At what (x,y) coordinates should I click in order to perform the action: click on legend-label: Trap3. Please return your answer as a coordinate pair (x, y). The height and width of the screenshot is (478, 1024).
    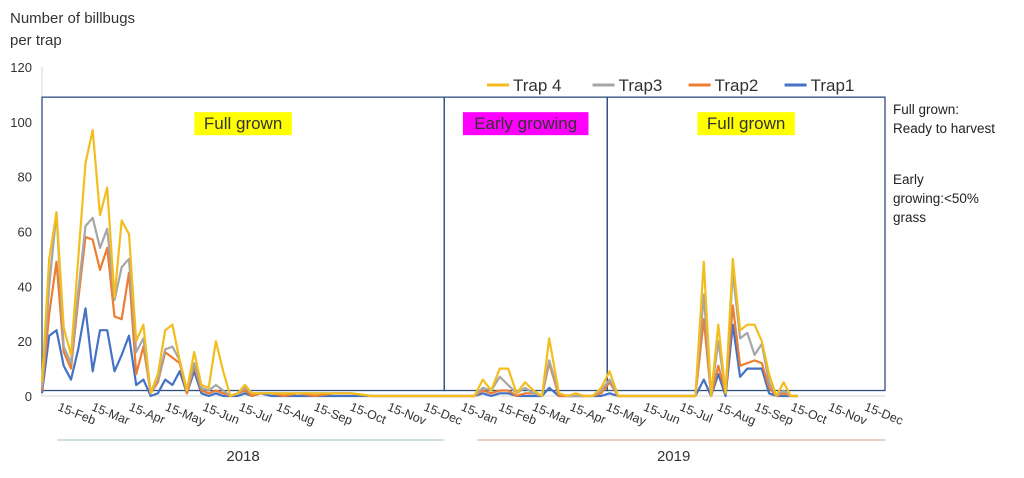
    Looking at the image, I should click on (641, 85).